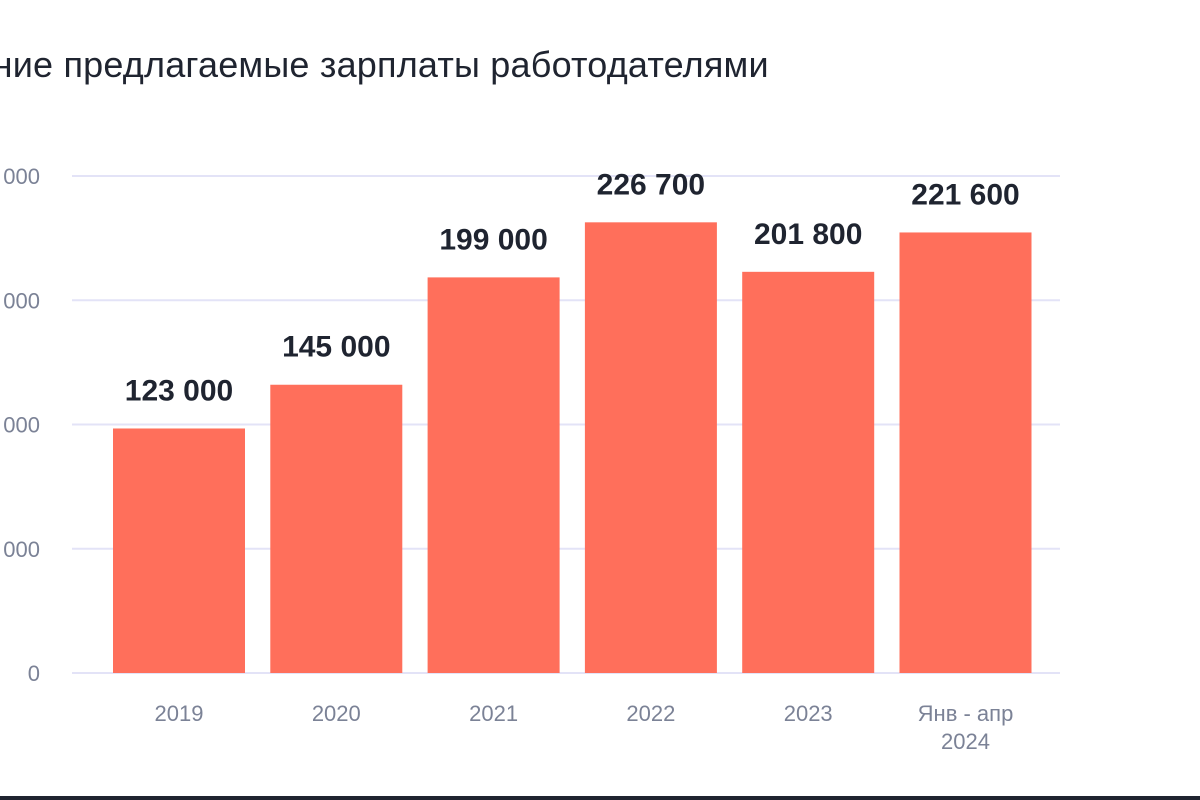  Describe the element at coordinates (336, 713) in the screenshot. I see `x-tick-label: 2020` at that location.